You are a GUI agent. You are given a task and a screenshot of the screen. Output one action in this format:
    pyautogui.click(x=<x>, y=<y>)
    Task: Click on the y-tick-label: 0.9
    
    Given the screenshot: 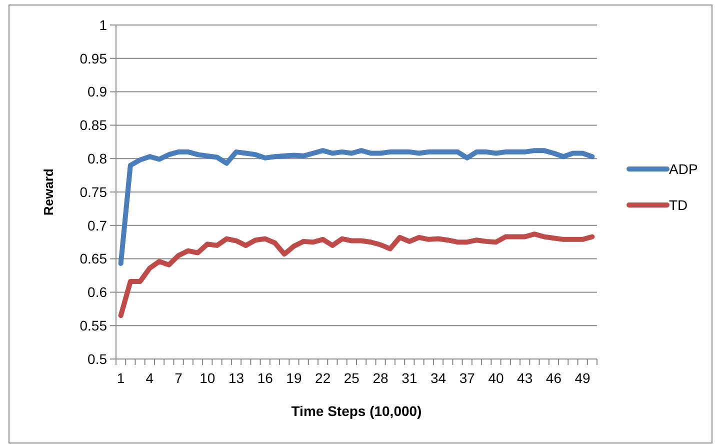 What is the action you would take?
    pyautogui.click(x=98, y=92)
    